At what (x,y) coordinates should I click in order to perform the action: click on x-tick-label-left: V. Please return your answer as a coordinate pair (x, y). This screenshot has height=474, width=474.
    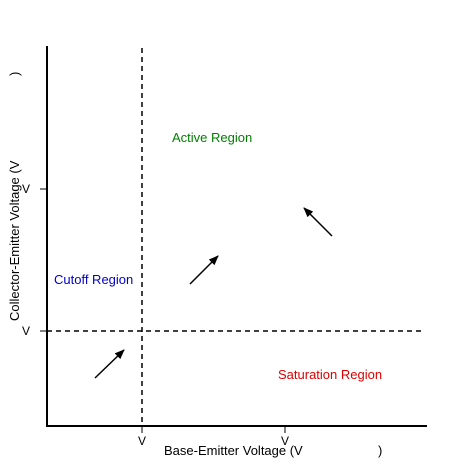
    Looking at the image, I should click on (142, 441).